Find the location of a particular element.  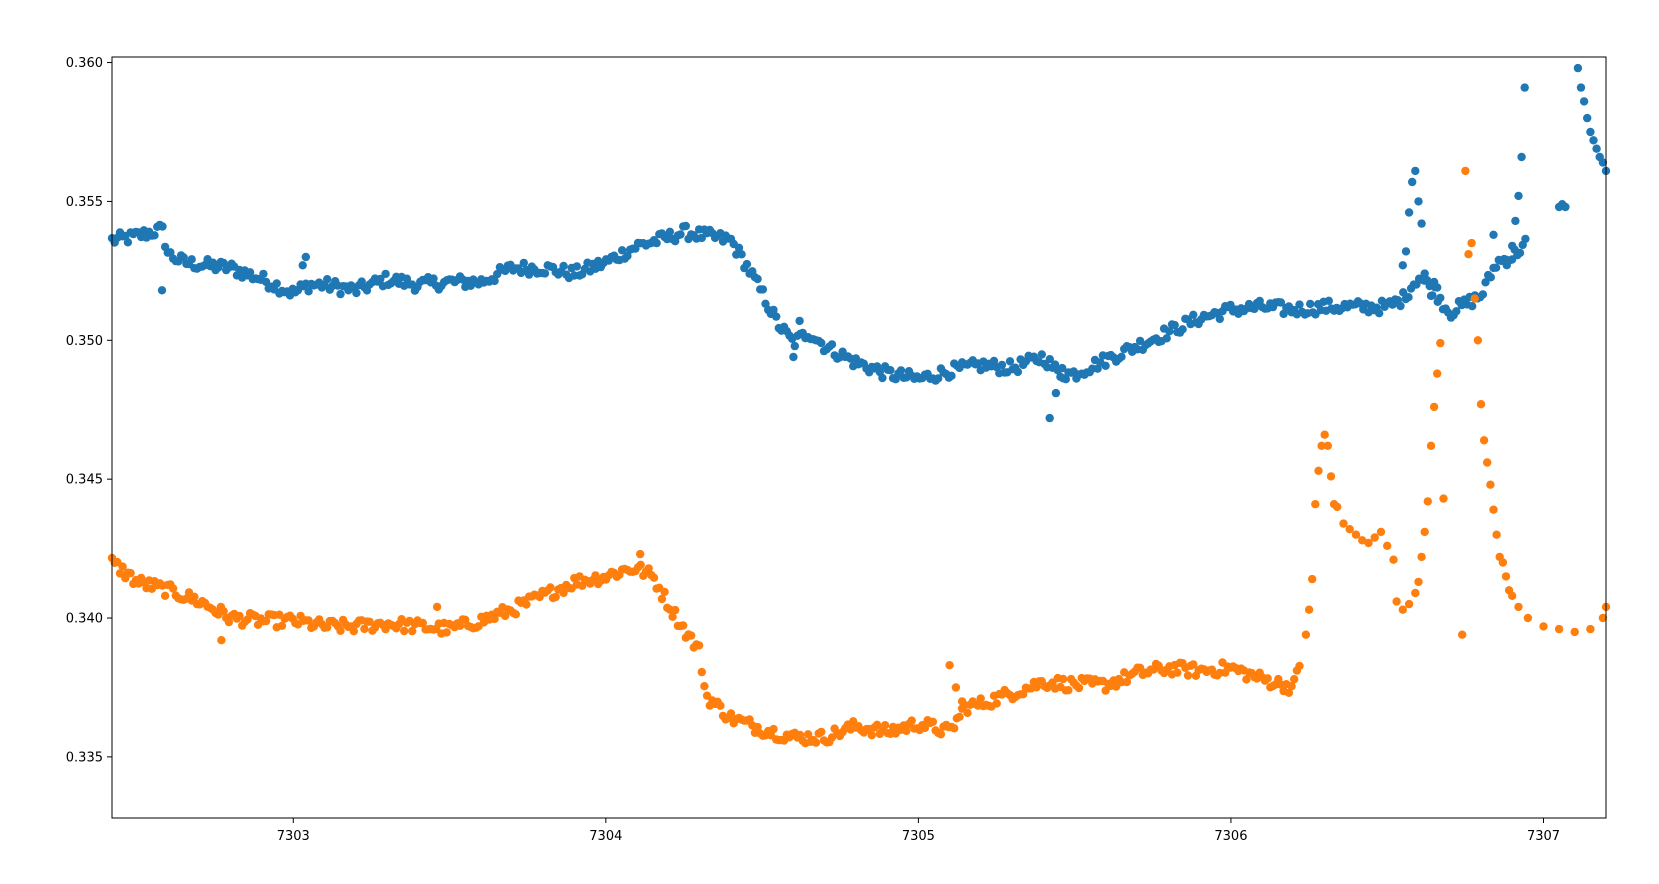

y-tick-label: 0.355 is located at coordinates (84, 202).